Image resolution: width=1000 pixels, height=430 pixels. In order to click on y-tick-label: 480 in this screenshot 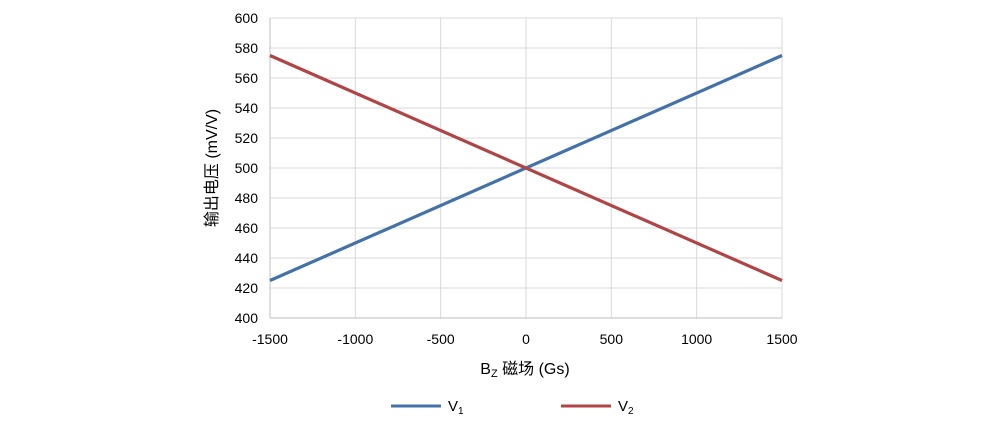, I will do `click(247, 198)`.